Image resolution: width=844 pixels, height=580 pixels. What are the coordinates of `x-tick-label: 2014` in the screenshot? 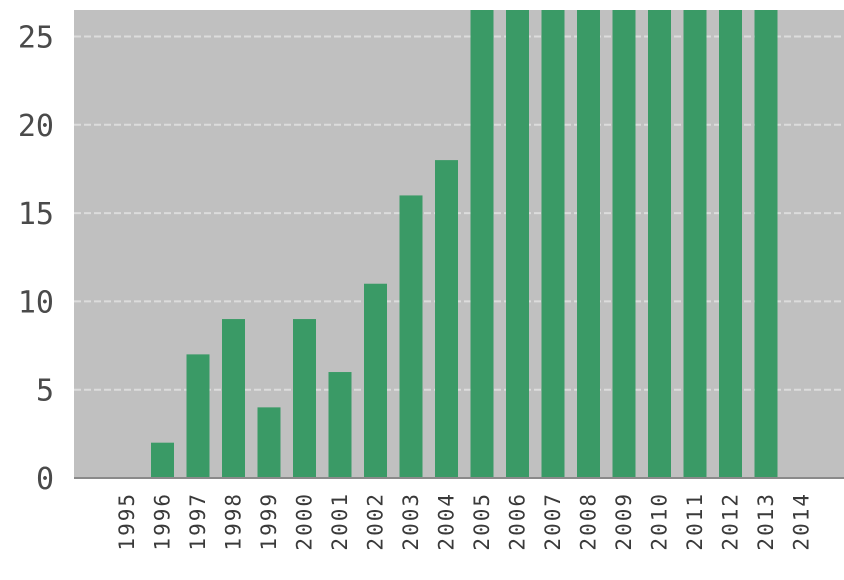 It's located at (802, 521).